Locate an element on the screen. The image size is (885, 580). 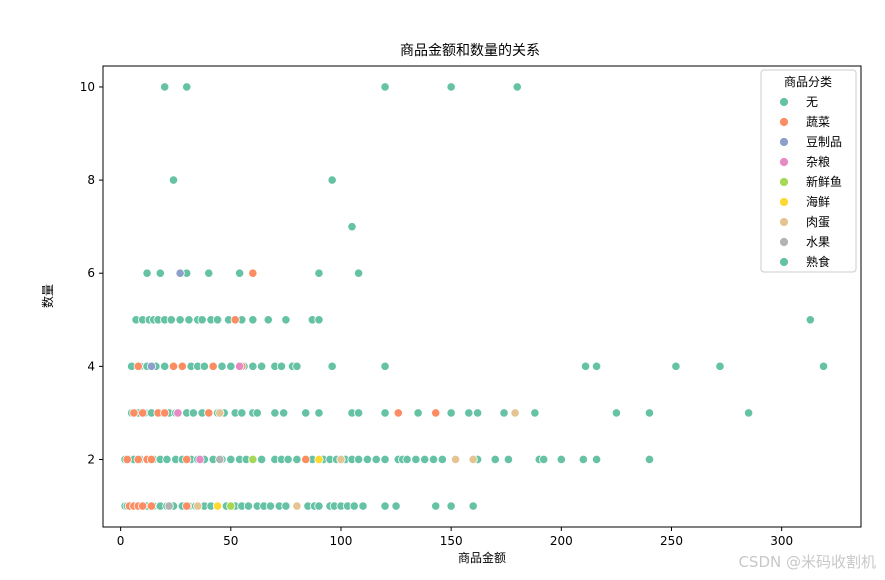
legend-label: 杂粮 is located at coordinates (818, 161).